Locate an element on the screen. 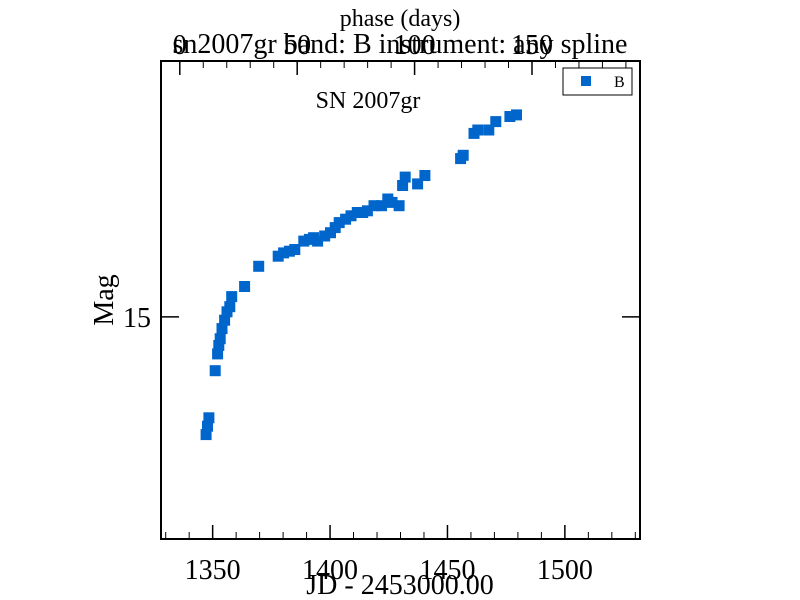  x-tick-label: 1450 is located at coordinates (447, 570).